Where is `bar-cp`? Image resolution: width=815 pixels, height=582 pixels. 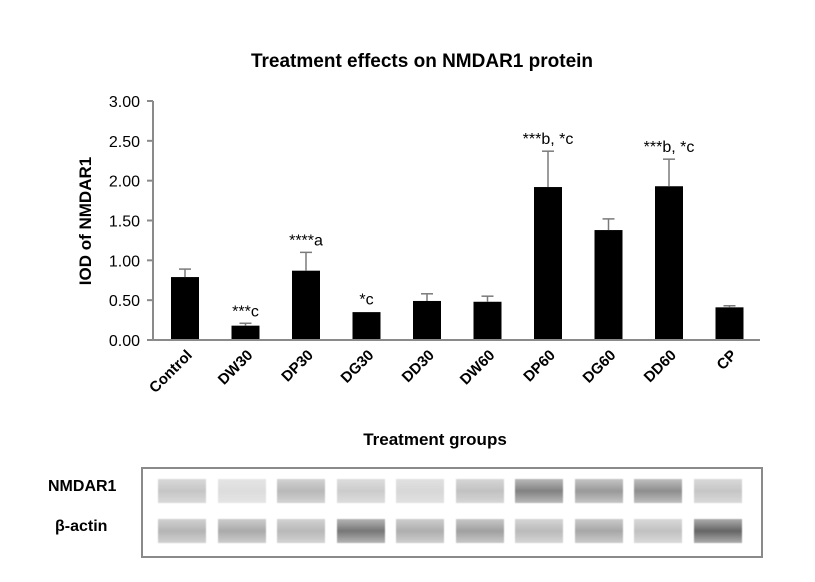
bar-cp is located at coordinates (729, 323).